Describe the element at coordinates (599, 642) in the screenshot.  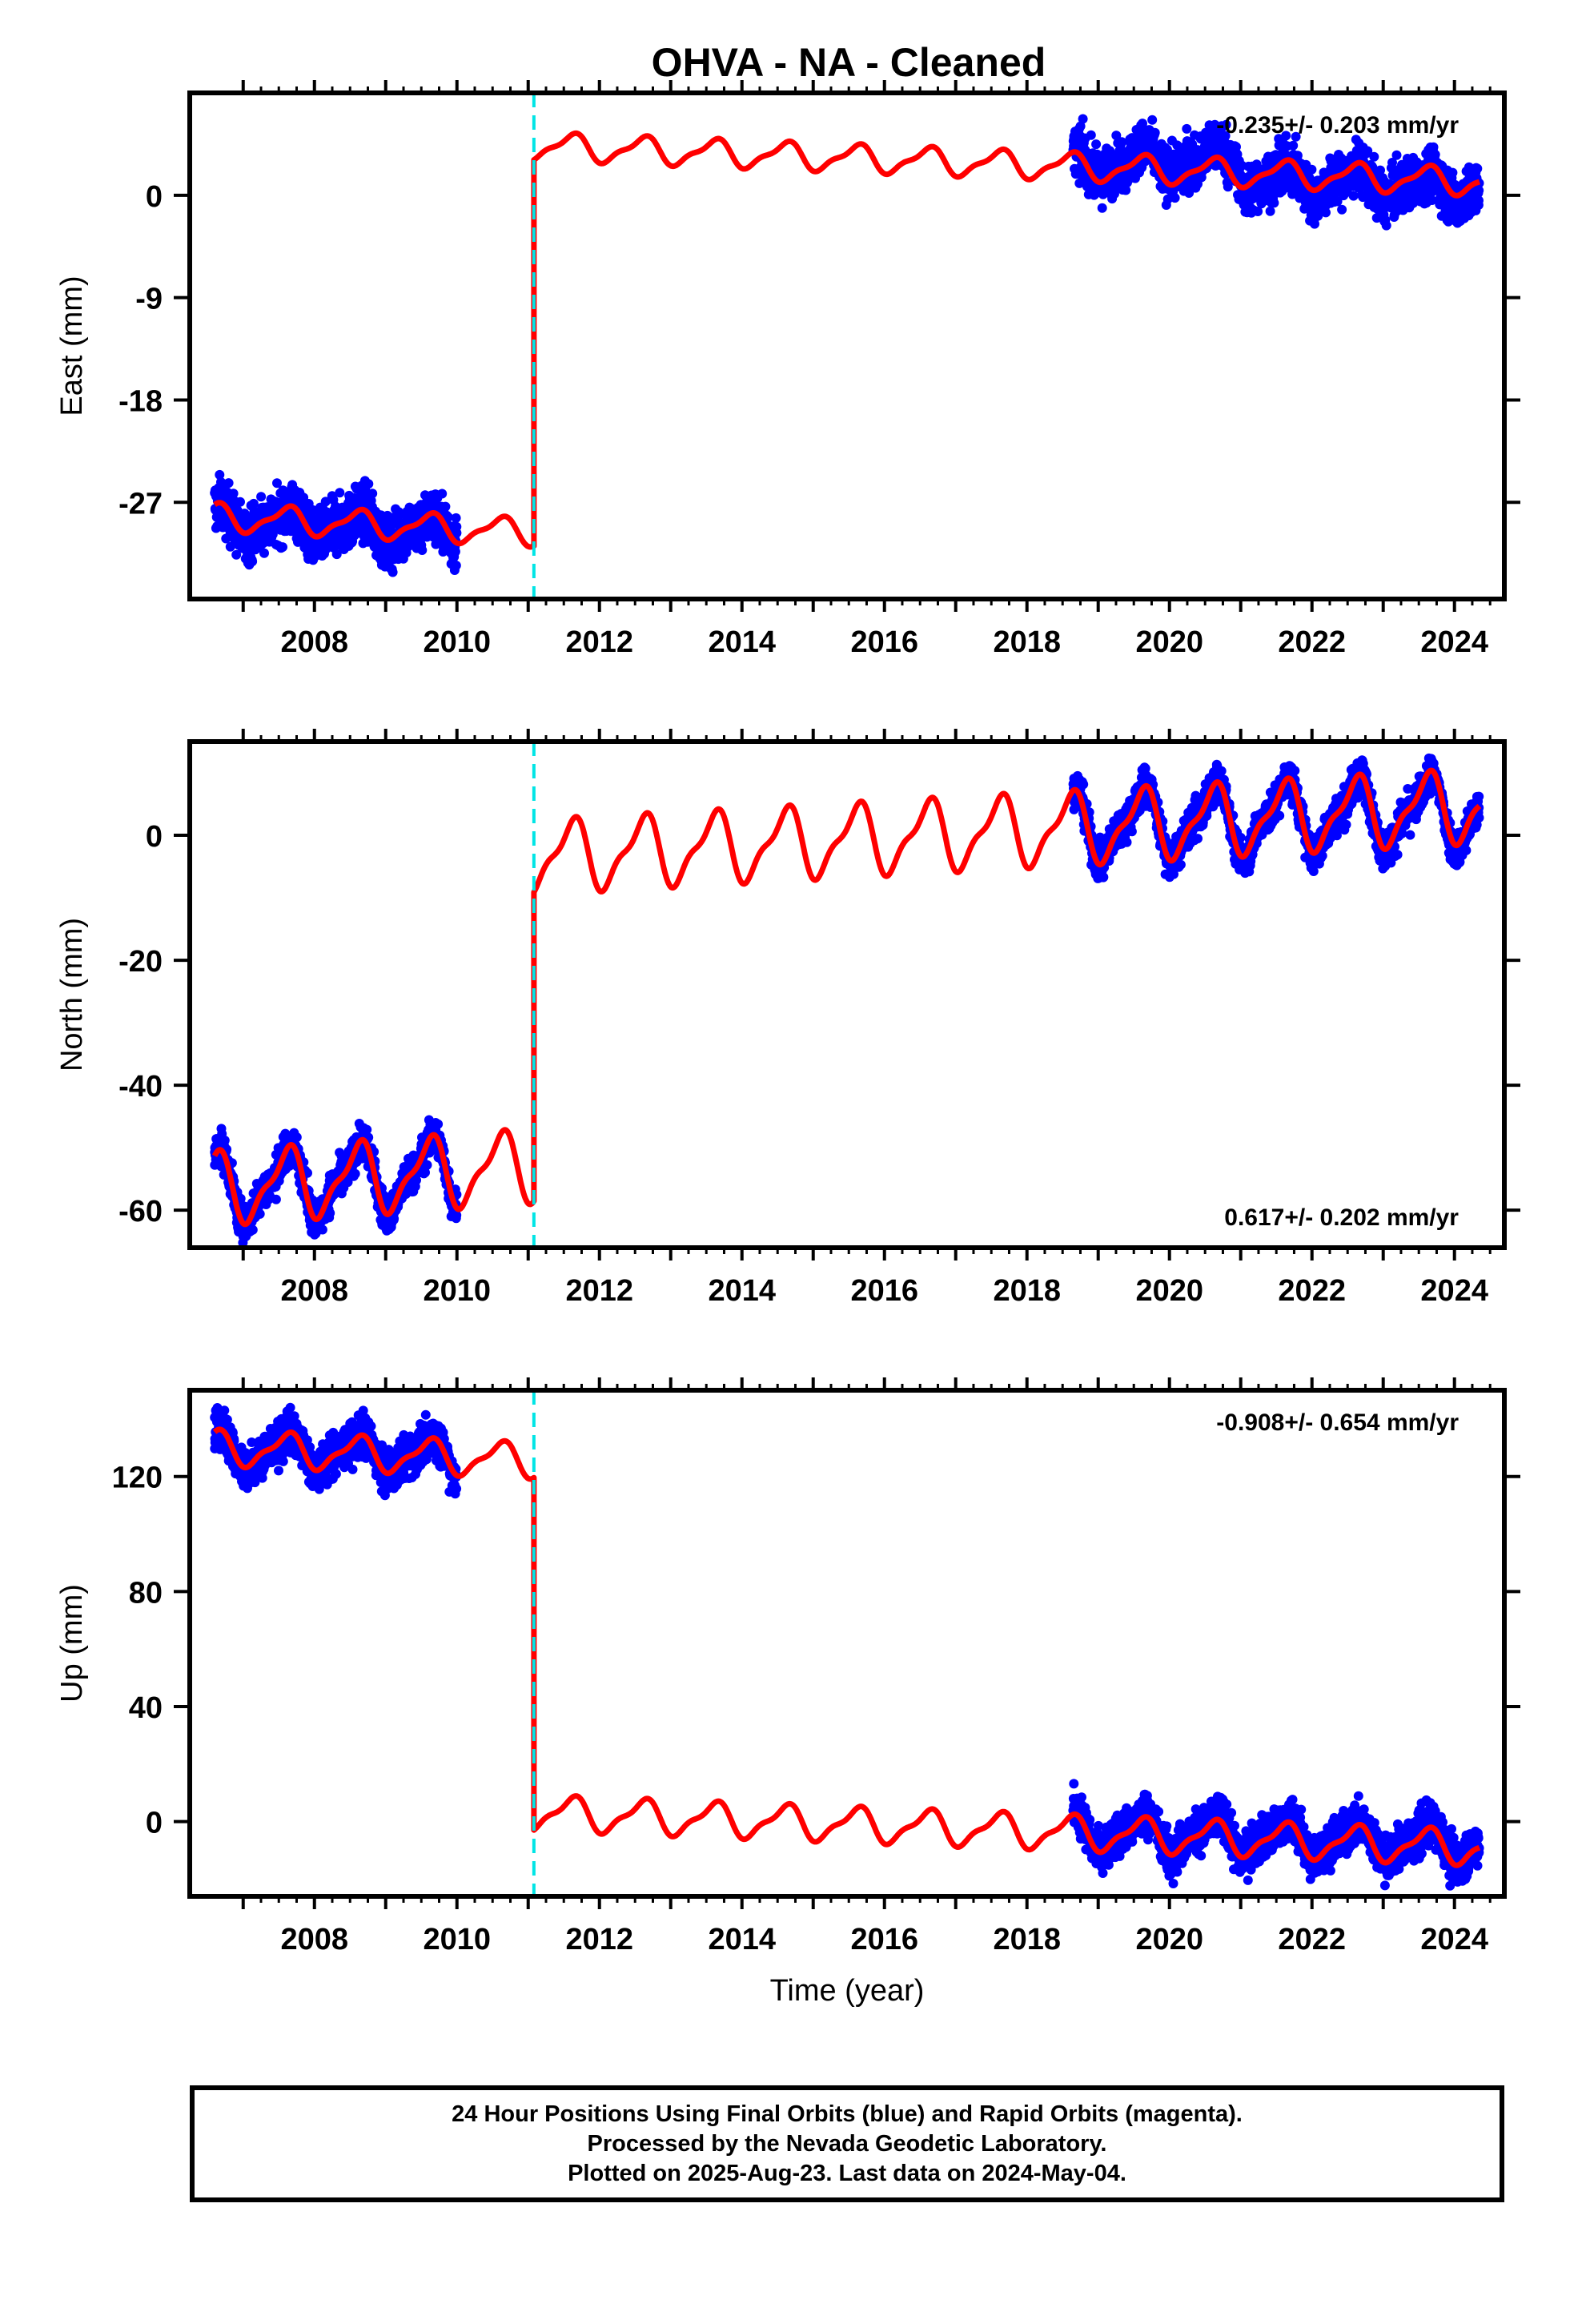
I see `x-tick-label: 2012` at that location.